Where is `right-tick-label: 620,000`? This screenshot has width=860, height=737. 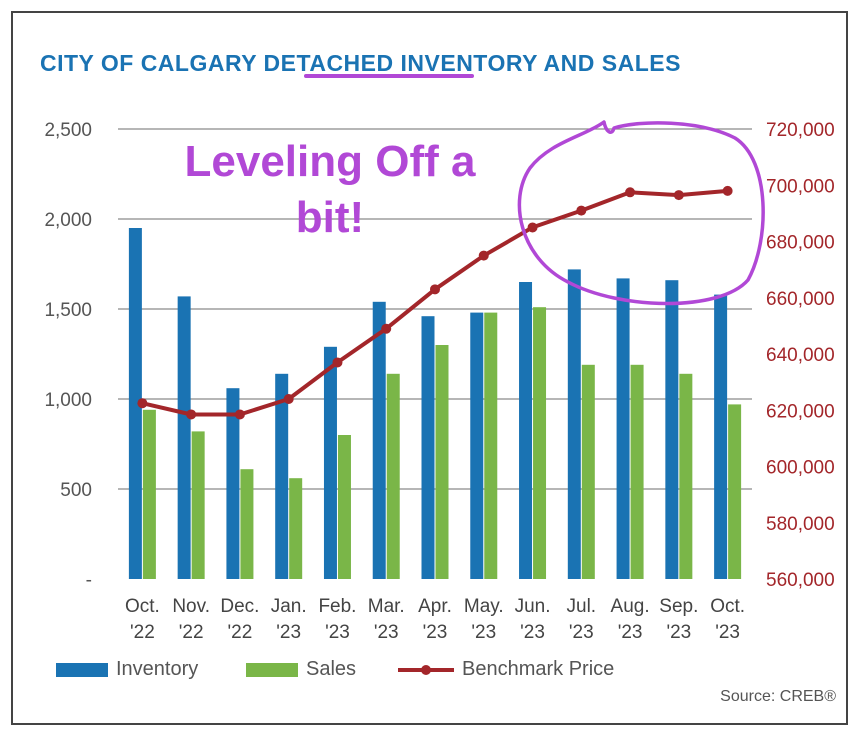
right-tick-label: 620,000 is located at coordinates (800, 411).